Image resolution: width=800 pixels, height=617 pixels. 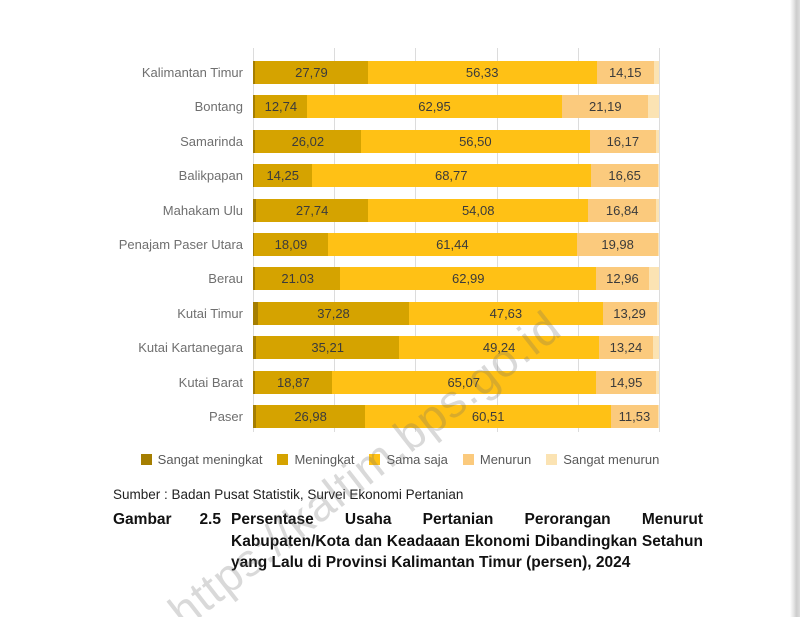 What do you see at coordinates (180, 244) in the screenshot?
I see `category-label: Penajam Paser Utara` at bounding box center [180, 244].